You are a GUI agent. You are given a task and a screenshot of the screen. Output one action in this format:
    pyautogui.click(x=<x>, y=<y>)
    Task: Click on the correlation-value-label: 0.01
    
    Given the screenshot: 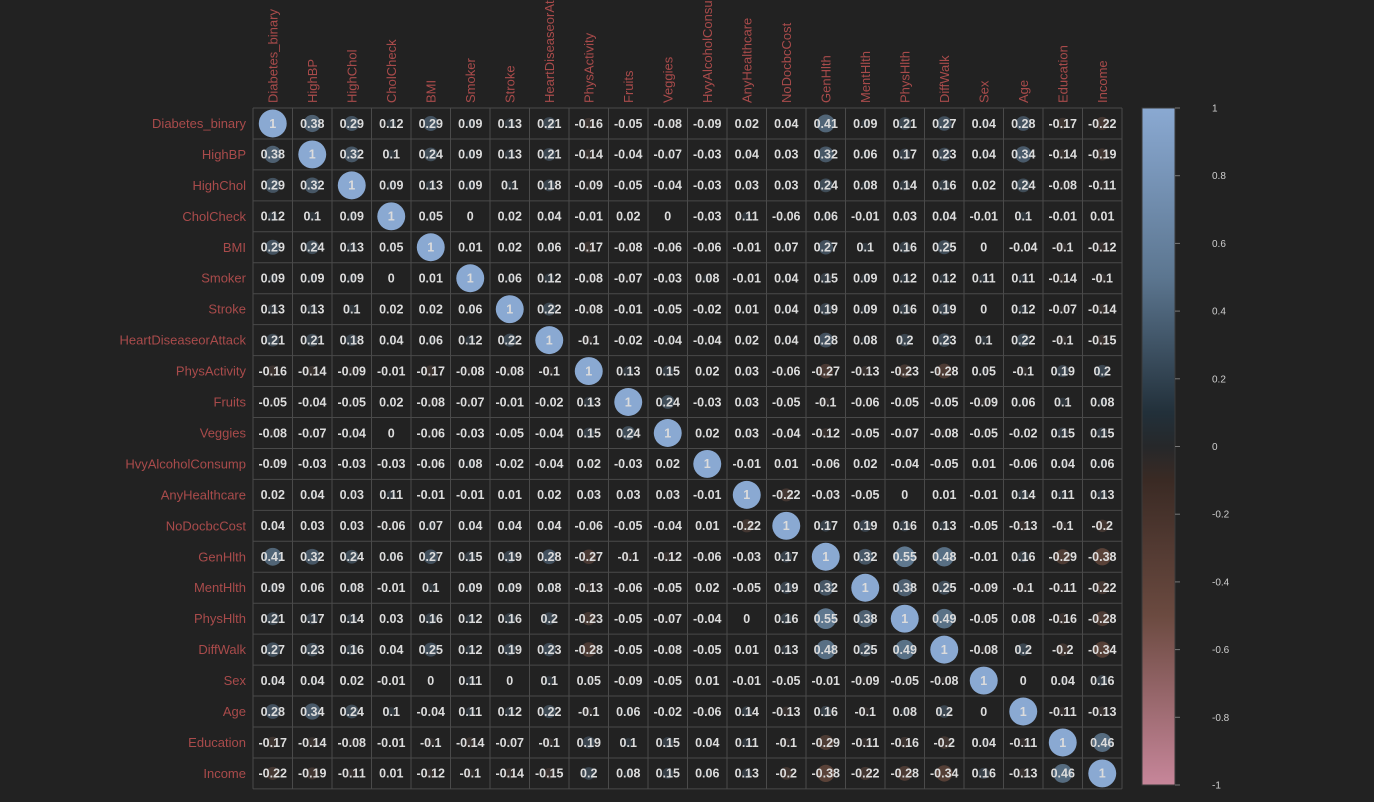 What is the action you would take?
    pyautogui.click(x=747, y=650)
    